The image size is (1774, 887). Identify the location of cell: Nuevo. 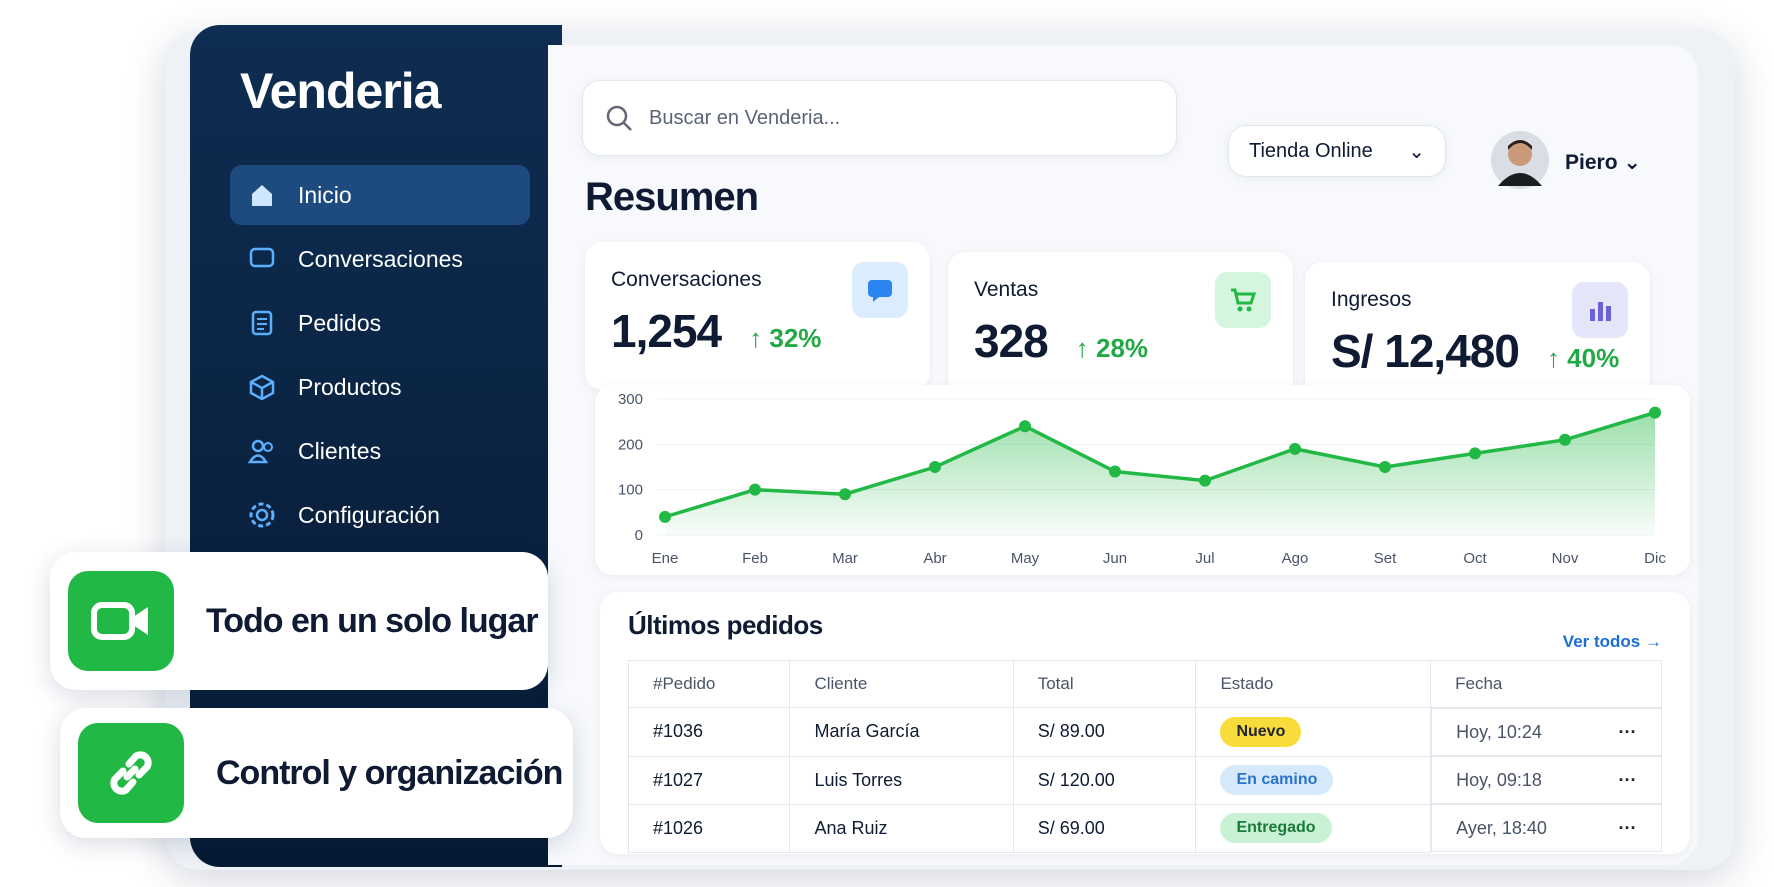
(1313, 732).